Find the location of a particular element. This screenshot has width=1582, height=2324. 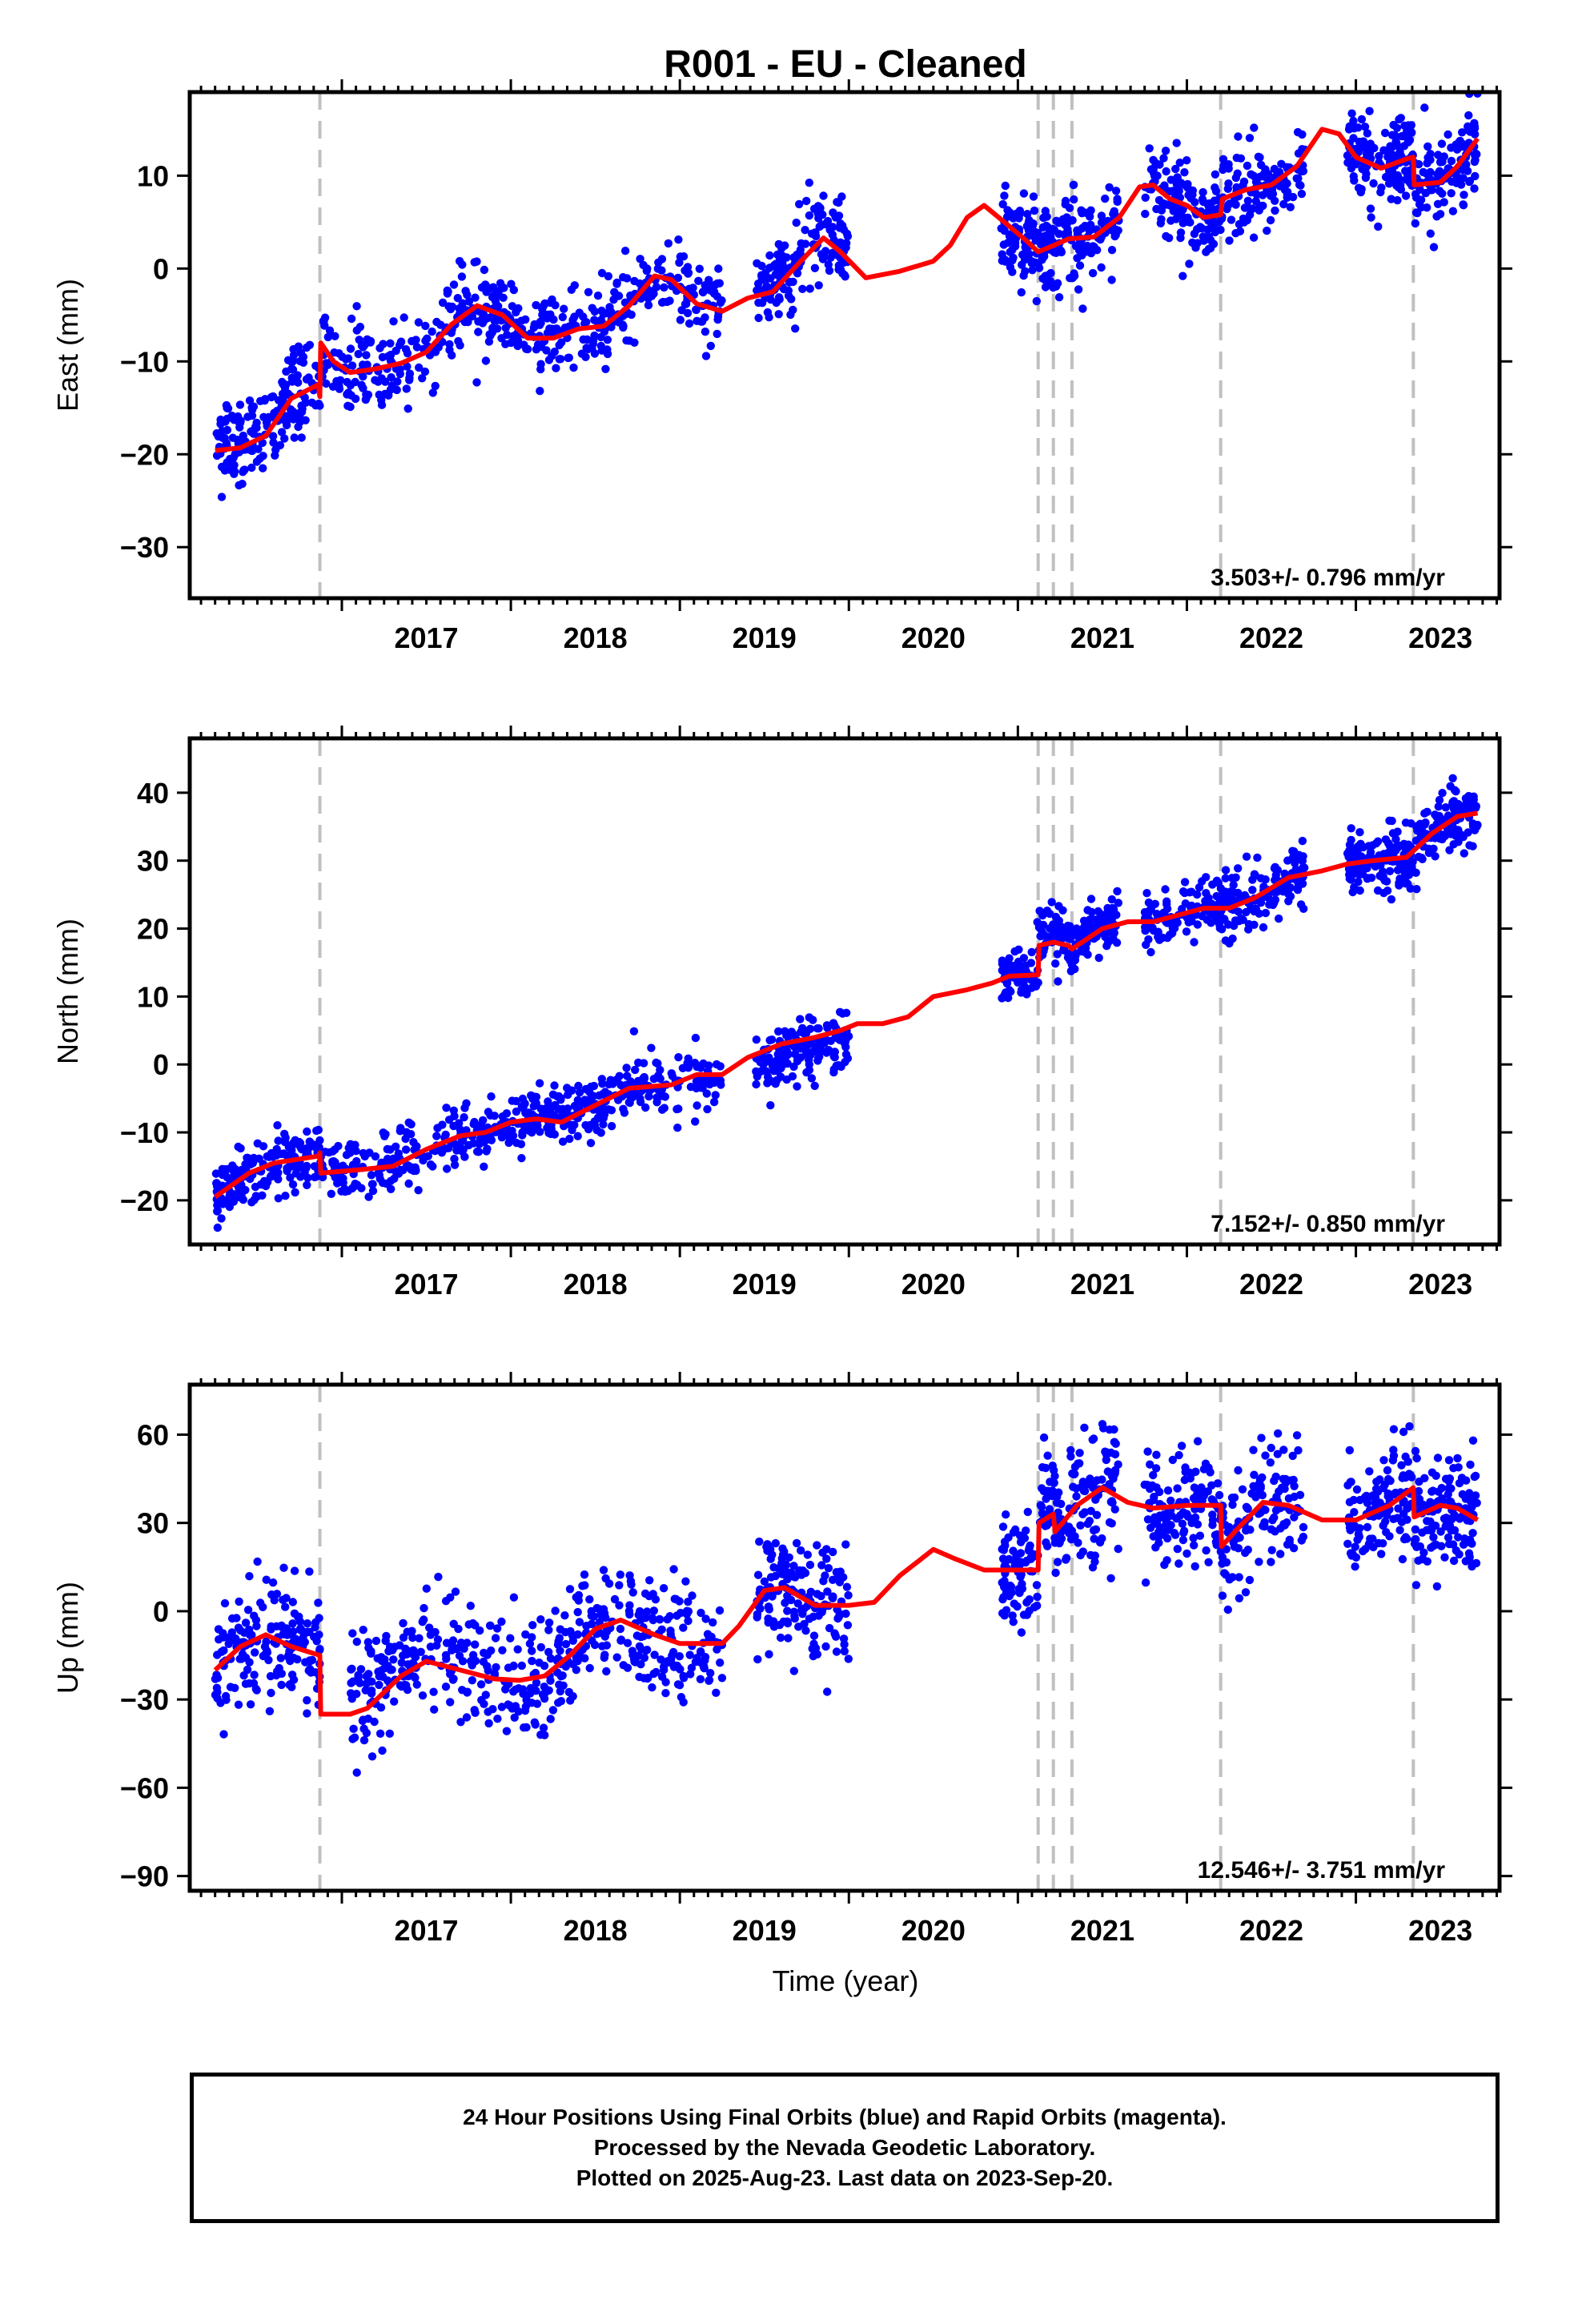

y-tick-label: 0 is located at coordinates (161, 268).